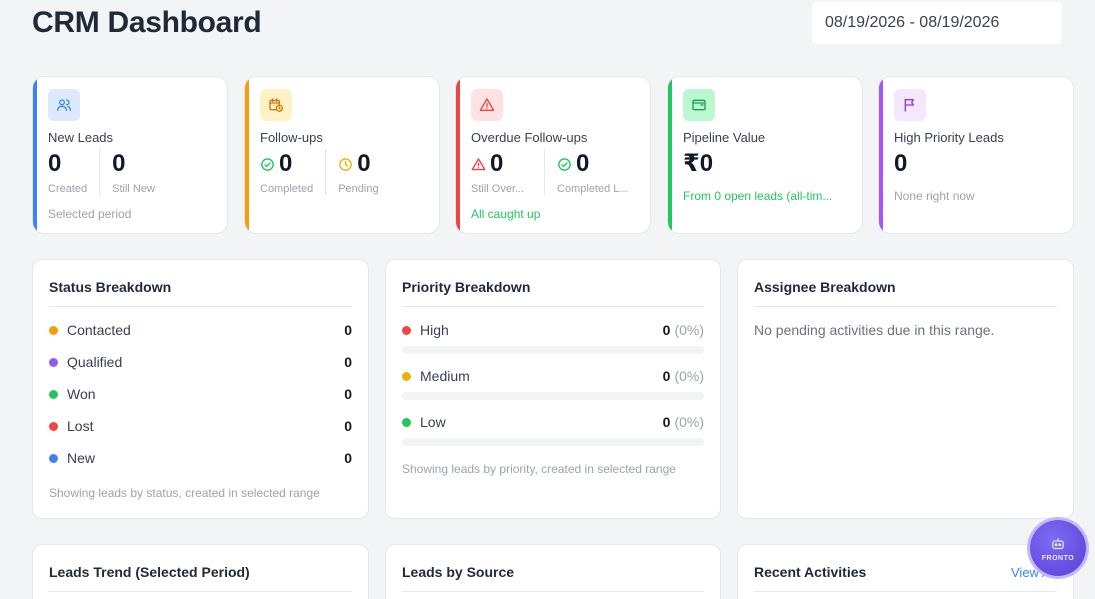  What do you see at coordinates (445, 376) in the screenshot?
I see `priority-label: Medium` at bounding box center [445, 376].